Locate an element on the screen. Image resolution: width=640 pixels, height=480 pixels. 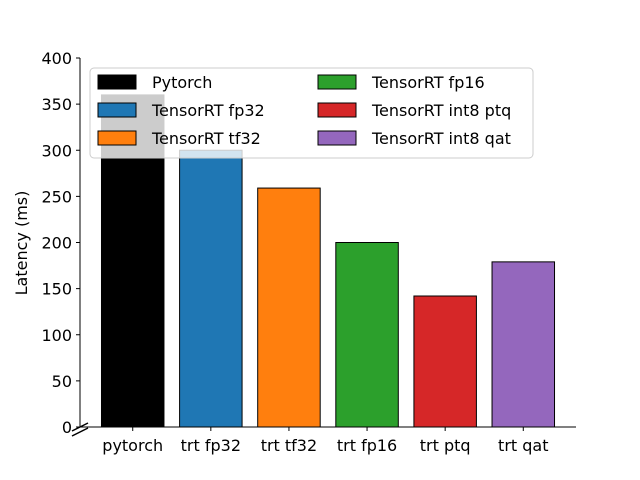
y-tick-label: 200 is located at coordinates (56, 243).